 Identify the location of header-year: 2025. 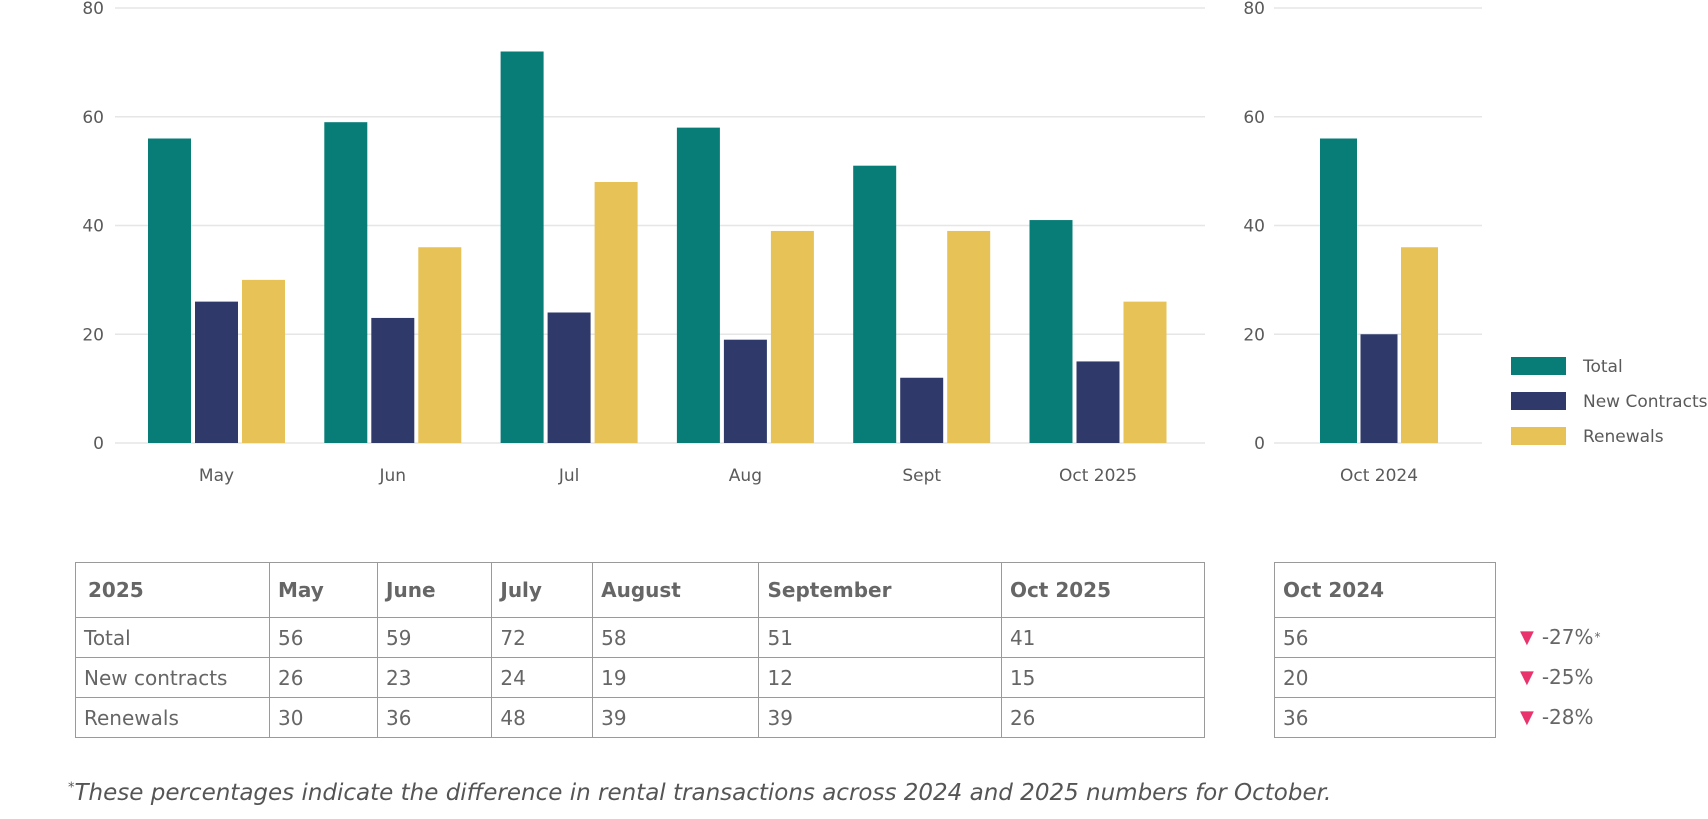
(172, 590).